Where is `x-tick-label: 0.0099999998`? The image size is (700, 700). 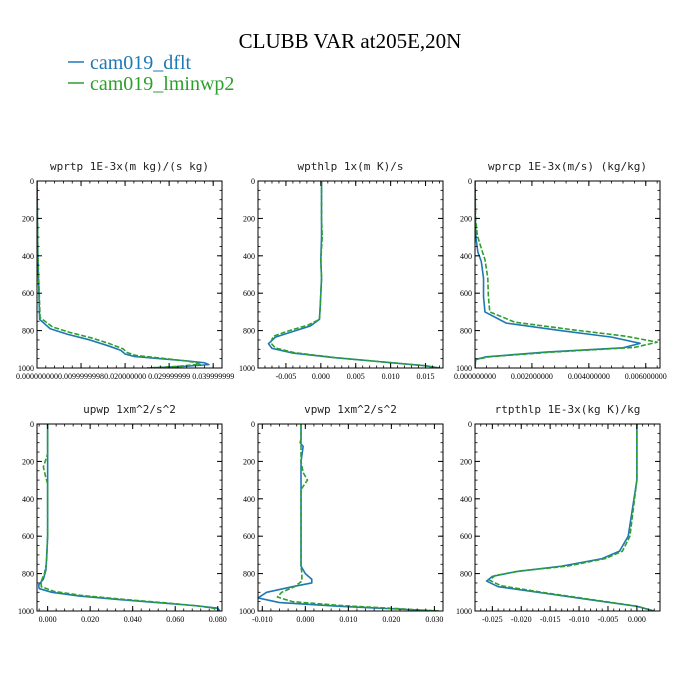
x-tick-label: 0.0099999998 is located at coordinates (81, 376).